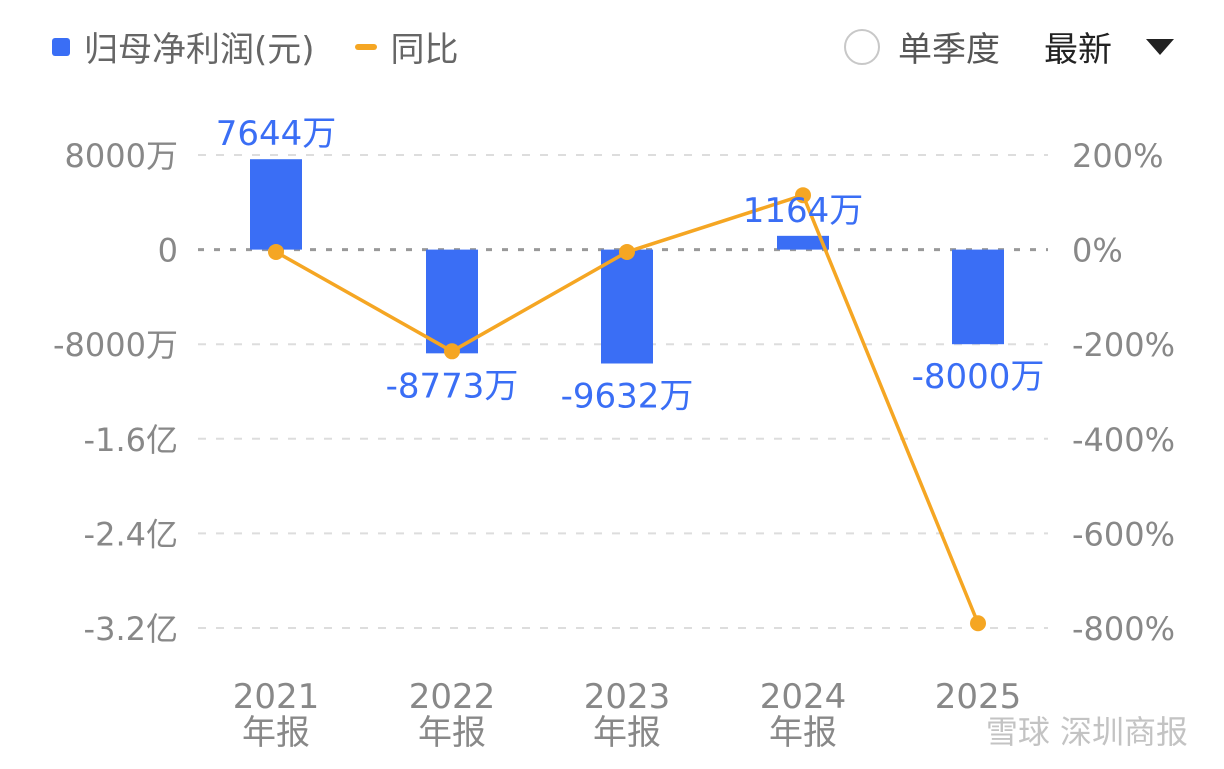 Image resolution: width=1224 pixels, height=769 pixels. Describe the element at coordinates (1160, 46) in the screenshot. I see `chevron-down-icon` at that location.